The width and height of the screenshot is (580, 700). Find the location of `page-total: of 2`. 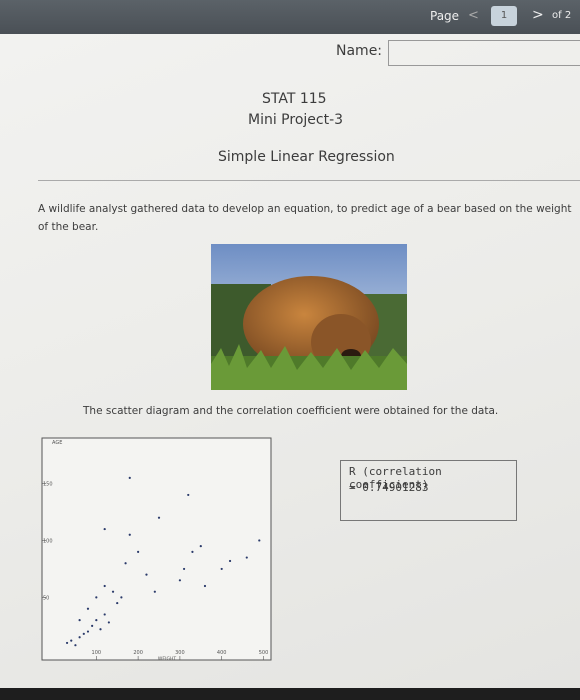

page-total: of 2 is located at coordinates (562, 15).